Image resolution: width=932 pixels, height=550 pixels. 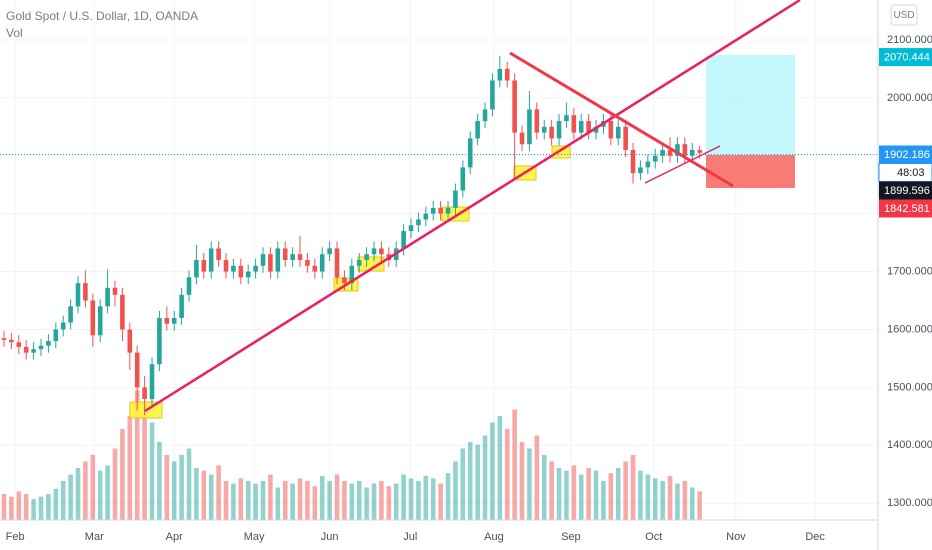 What do you see at coordinates (94, 537) in the screenshot?
I see `x-tick-label: Mar` at bounding box center [94, 537].